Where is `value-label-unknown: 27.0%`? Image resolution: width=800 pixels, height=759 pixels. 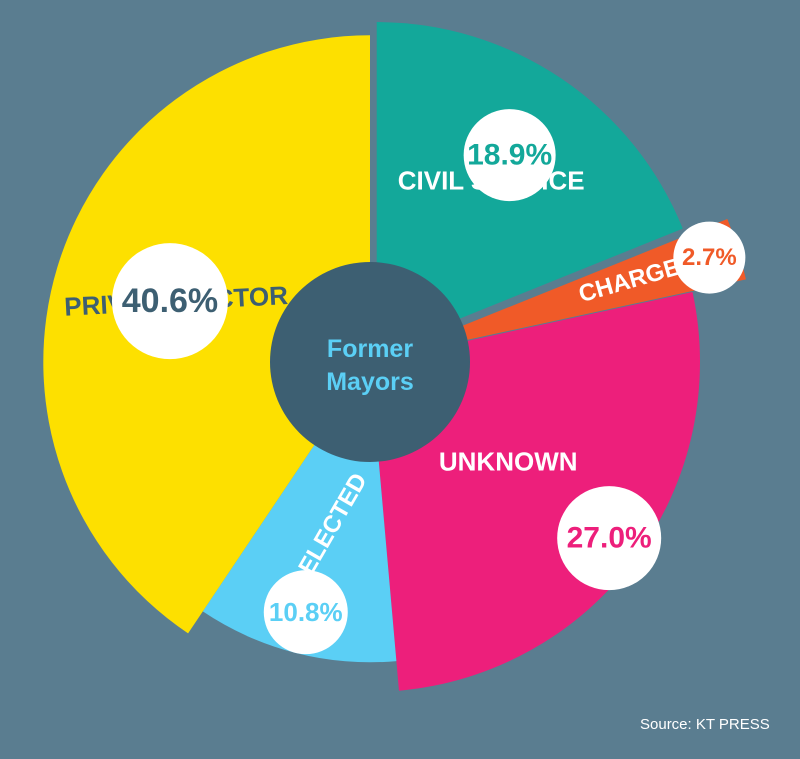 value-label-unknown: 27.0% is located at coordinates (609, 538).